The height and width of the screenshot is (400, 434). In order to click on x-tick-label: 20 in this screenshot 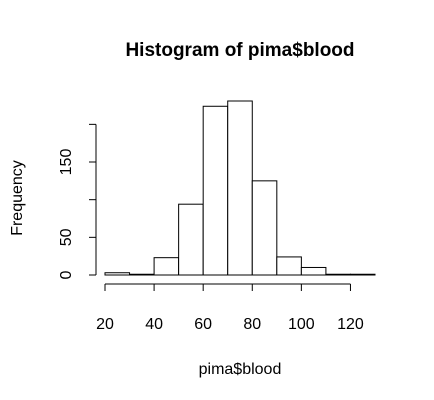, I will do `click(105, 324)`.